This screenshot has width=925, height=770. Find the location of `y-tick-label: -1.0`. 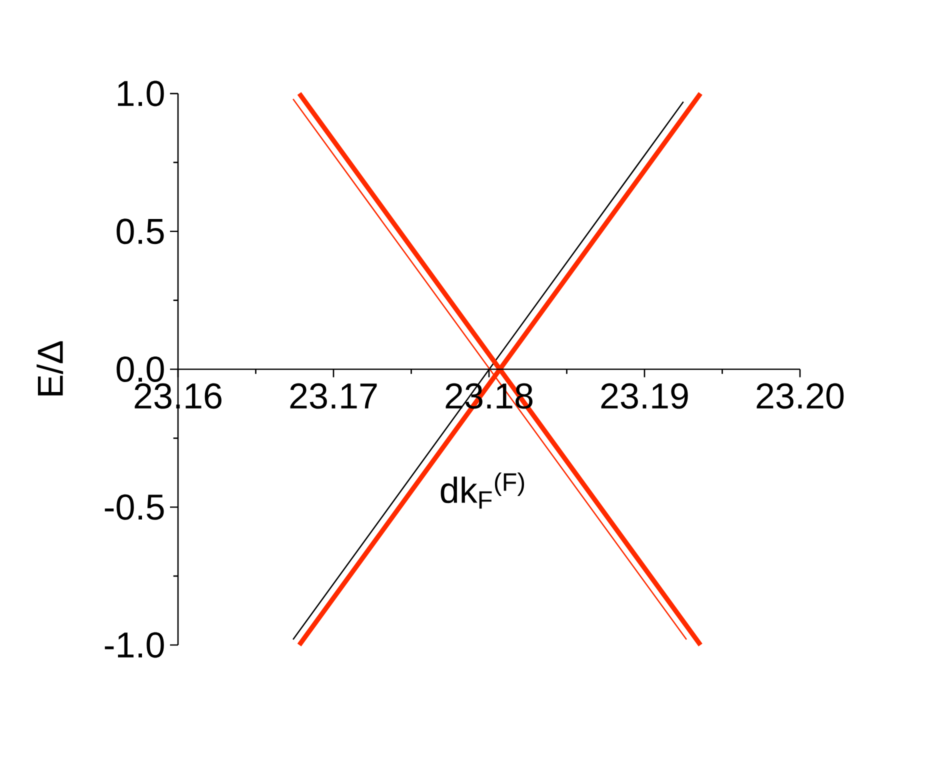

y-tick-label: -1.0 is located at coordinates (134, 645).